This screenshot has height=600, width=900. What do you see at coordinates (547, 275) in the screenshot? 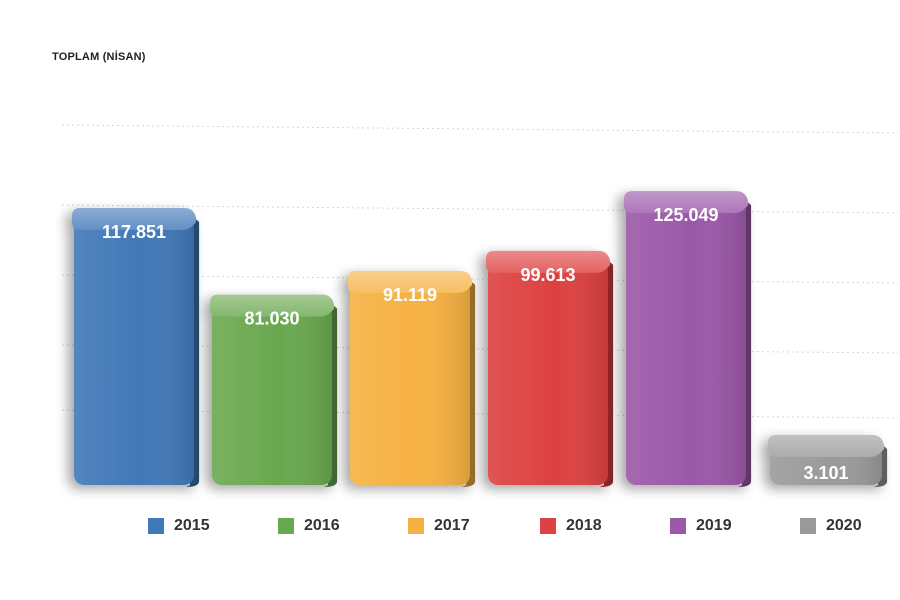
I see `bar-data-label: 99.613` at bounding box center [547, 275].